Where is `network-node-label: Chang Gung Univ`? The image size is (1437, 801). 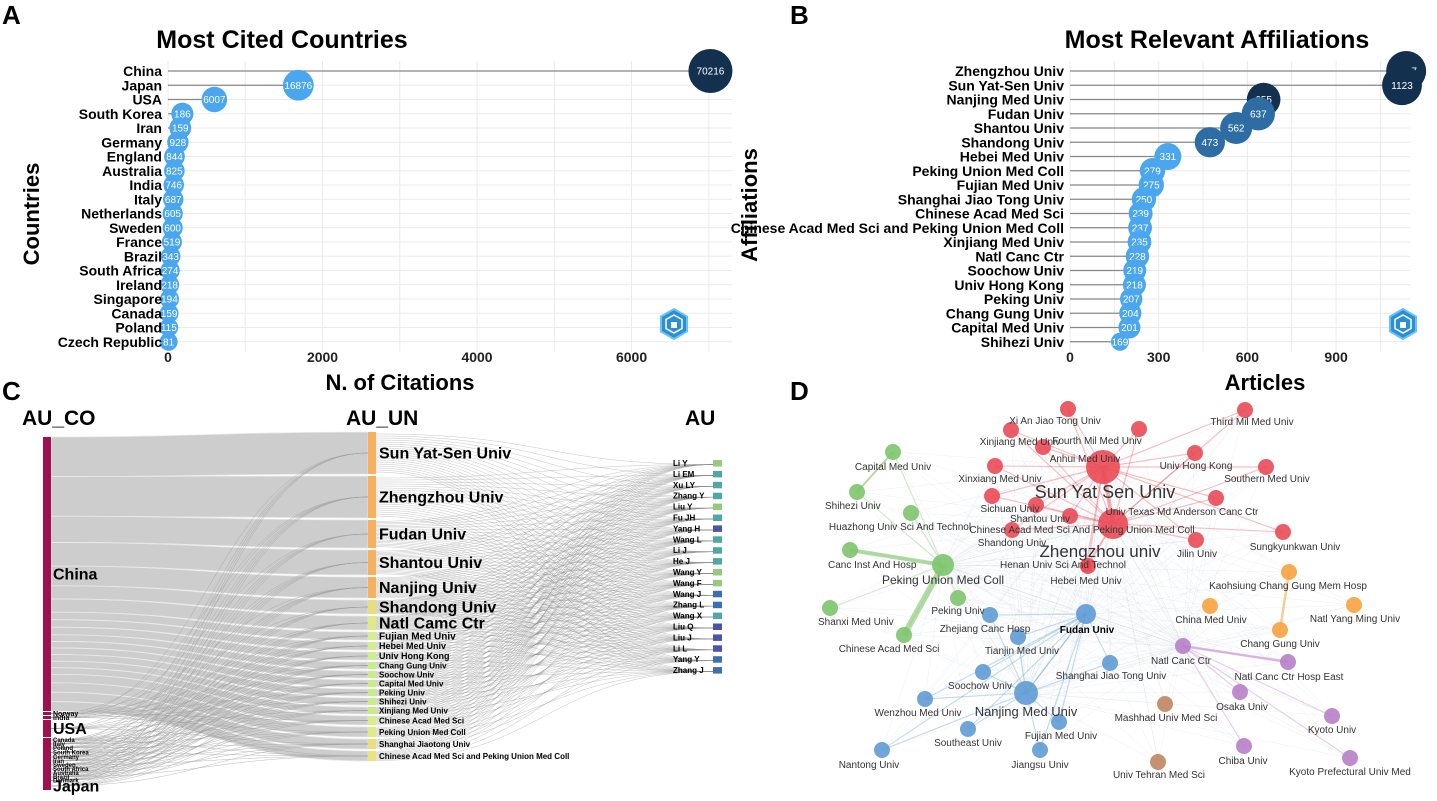 network-node-label: Chang Gung Univ is located at coordinates (1280, 644).